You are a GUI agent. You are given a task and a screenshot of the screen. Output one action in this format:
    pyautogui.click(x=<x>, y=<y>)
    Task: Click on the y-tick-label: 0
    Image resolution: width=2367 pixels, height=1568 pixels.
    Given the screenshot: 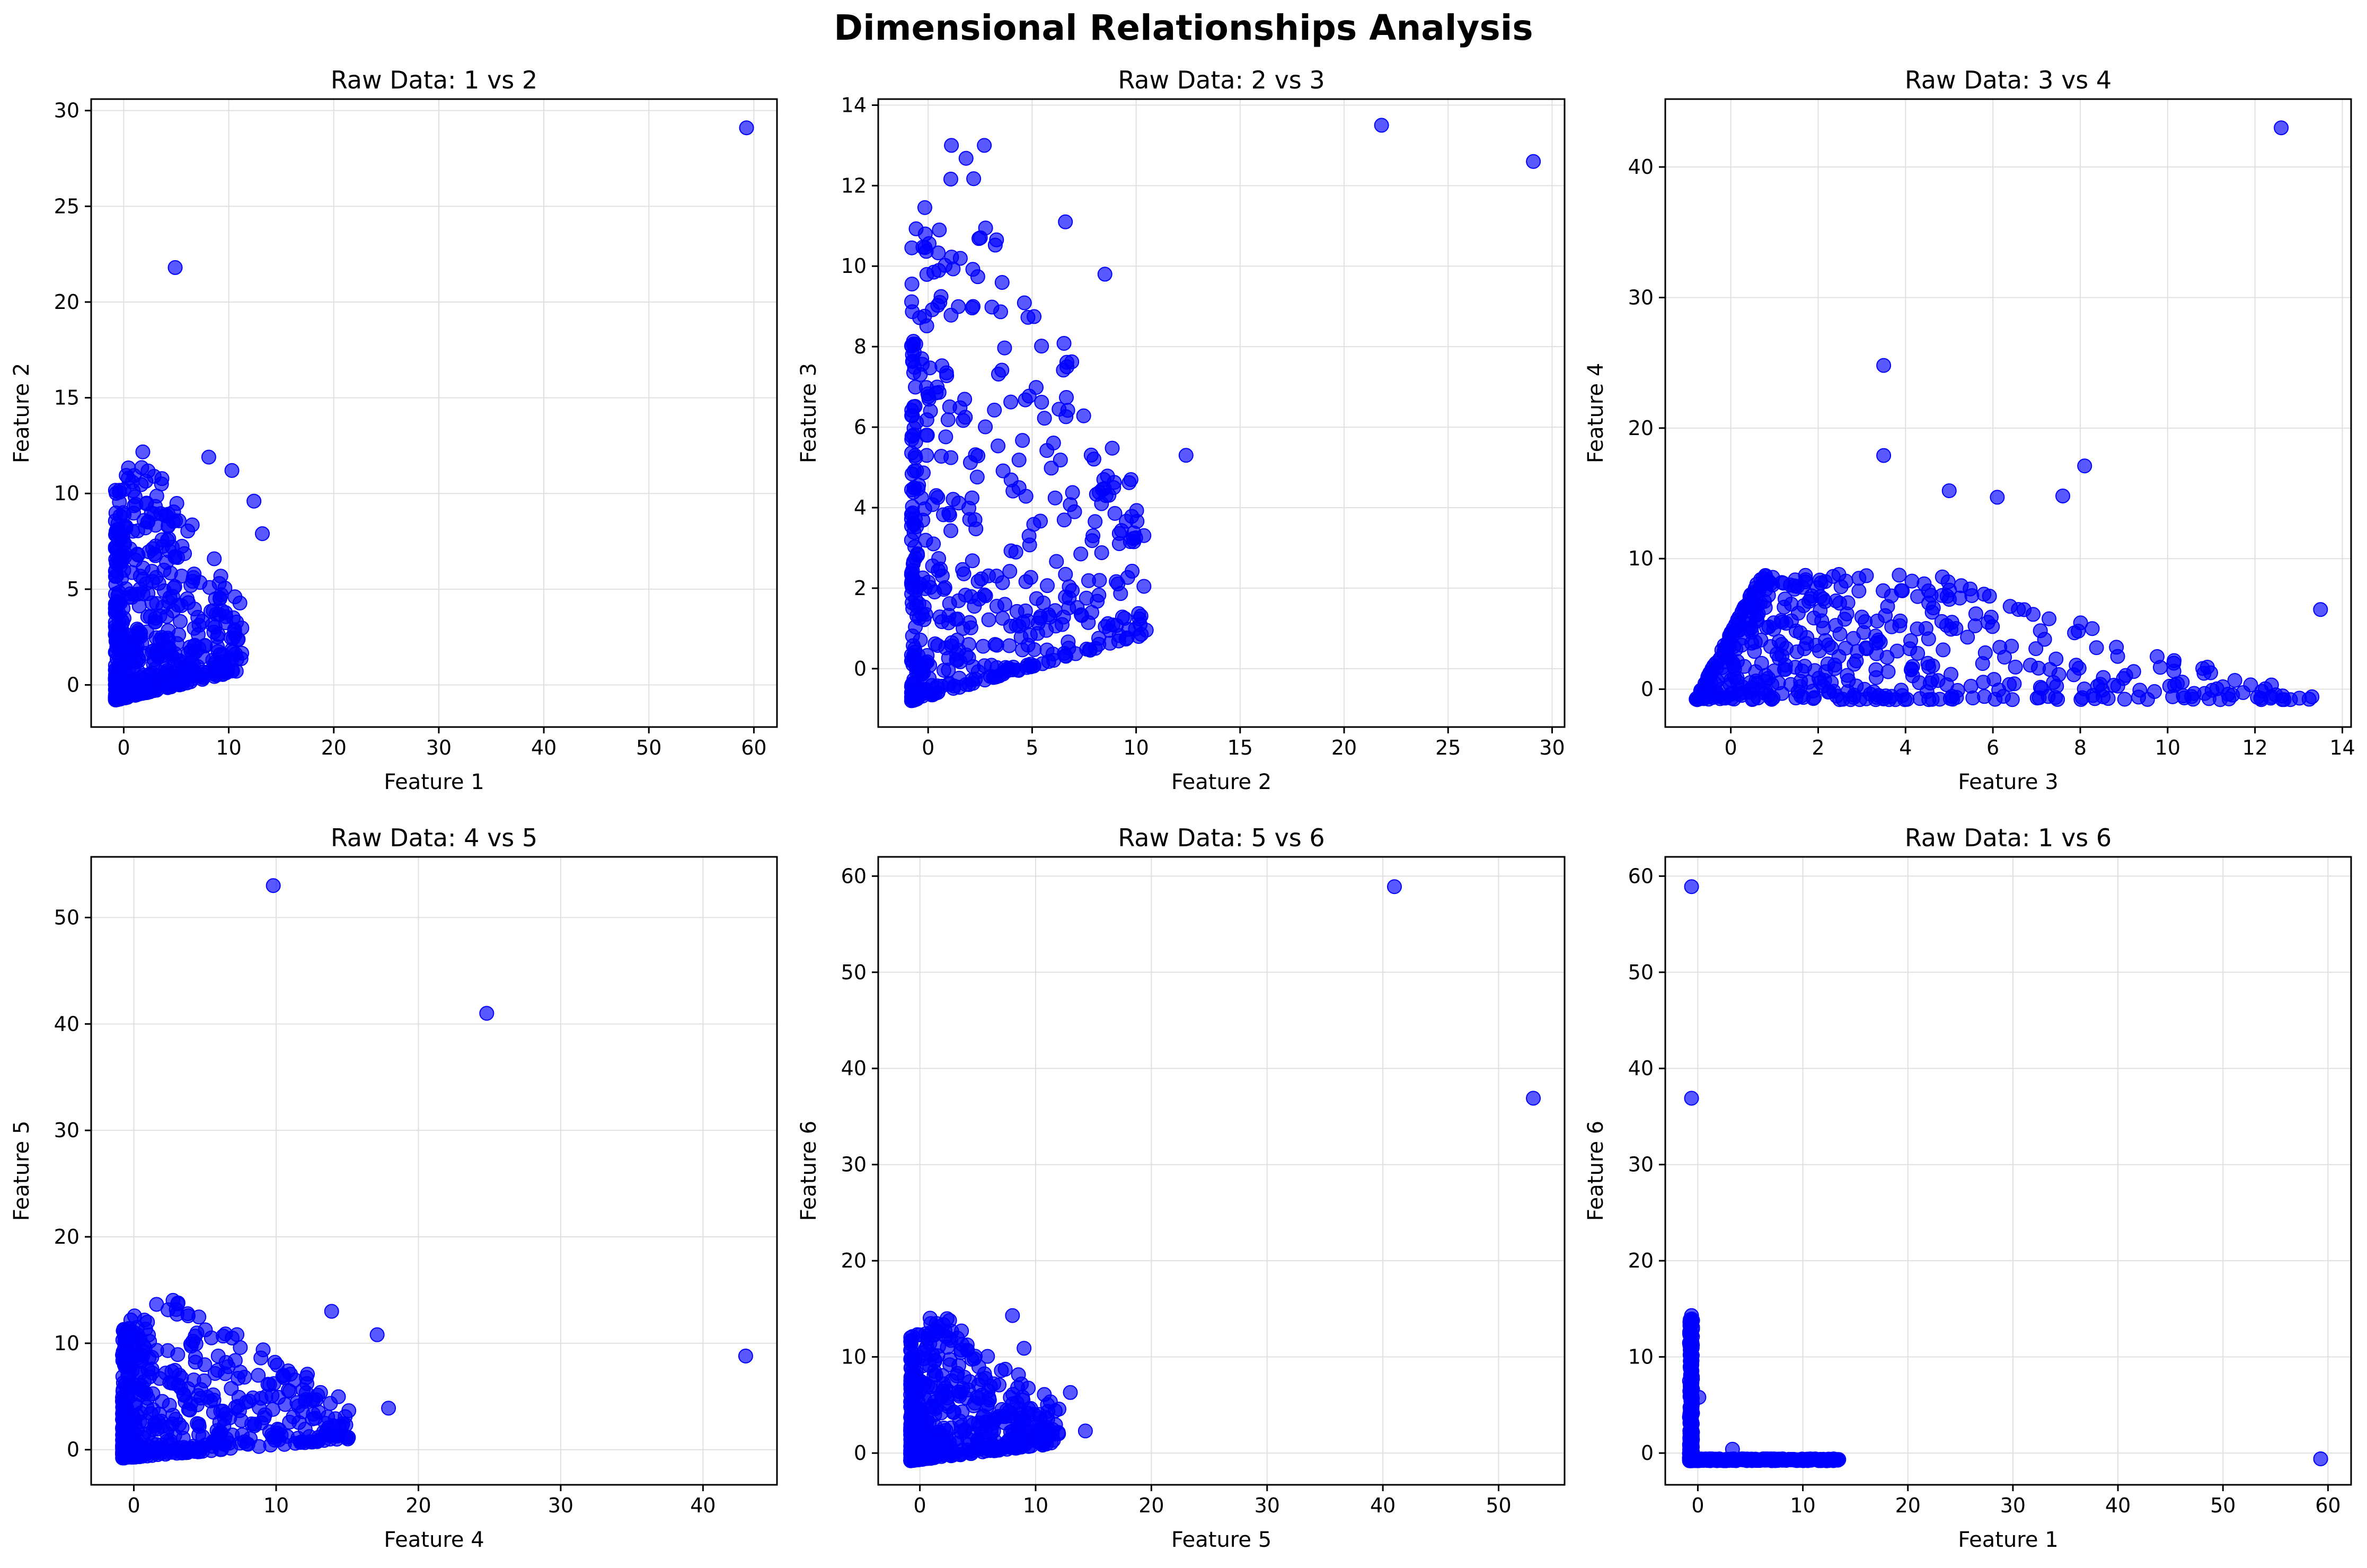 What is the action you would take?
    pyautogui.click(x=74, y=1449)
    